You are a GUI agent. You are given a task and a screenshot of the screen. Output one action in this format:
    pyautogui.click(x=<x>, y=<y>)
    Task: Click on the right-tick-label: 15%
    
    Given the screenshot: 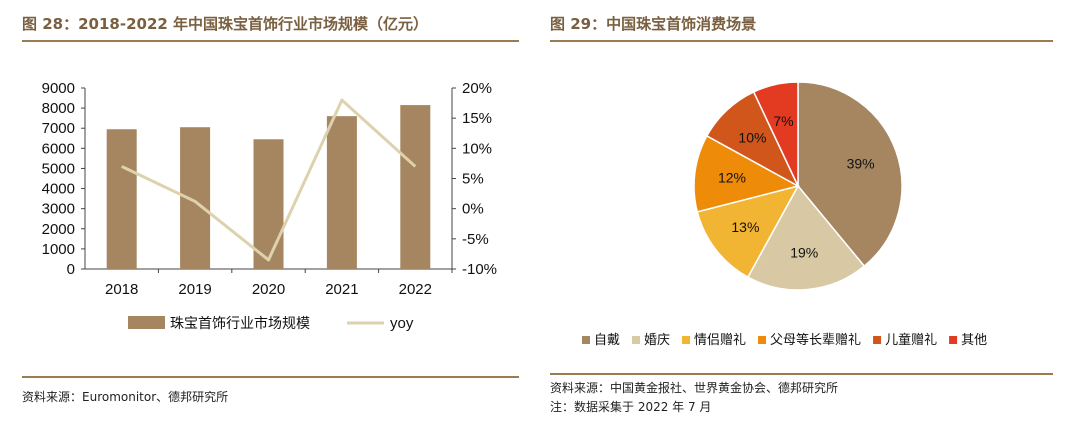 What is the action you would take?
    pyautogui.click(x=477, y=118)
    